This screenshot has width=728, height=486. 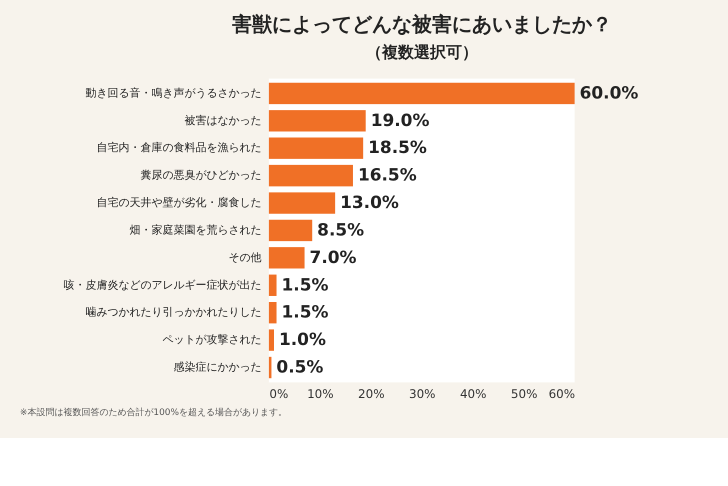 I want to click on y-tick-label: 糞尿の悪臭がひどかった, so click(x=201, y=175).